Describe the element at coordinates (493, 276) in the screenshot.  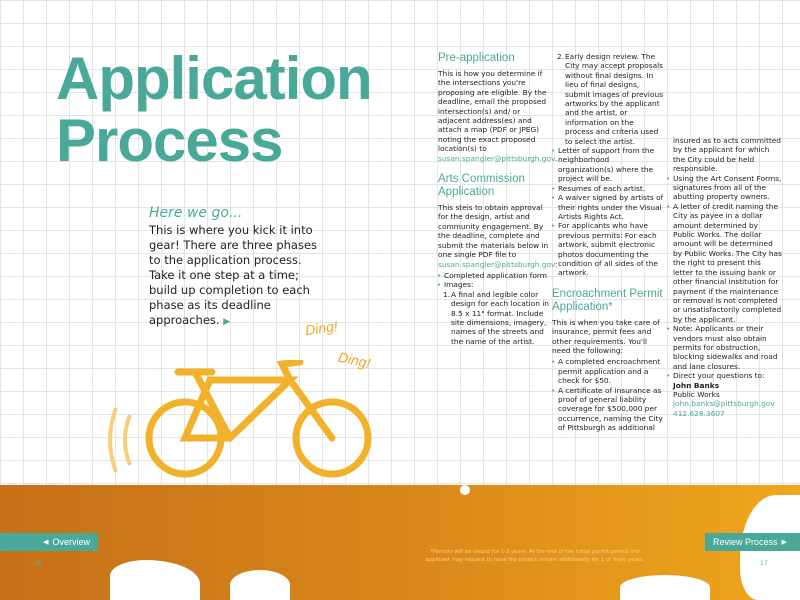
I see `list-item: Completed application form` at that location.